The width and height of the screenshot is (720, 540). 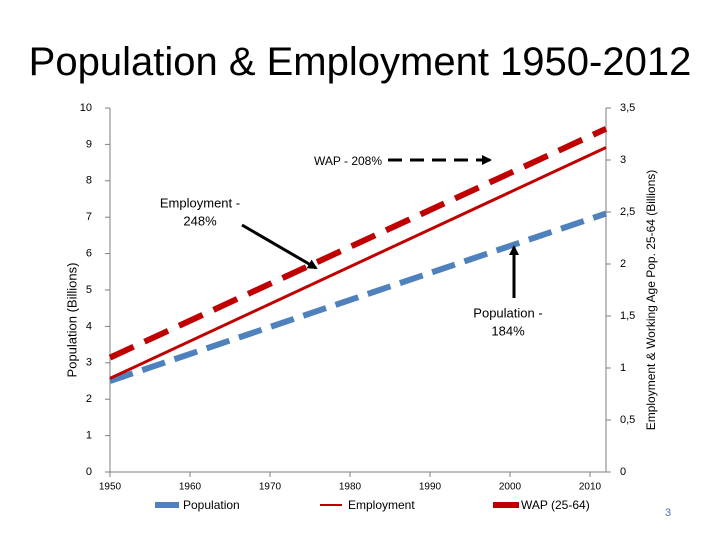 What do you see at coordinates (89, 290) in the screenshot?
I see `left-axis-tick-label: 5` at bounding box center [89, 290].